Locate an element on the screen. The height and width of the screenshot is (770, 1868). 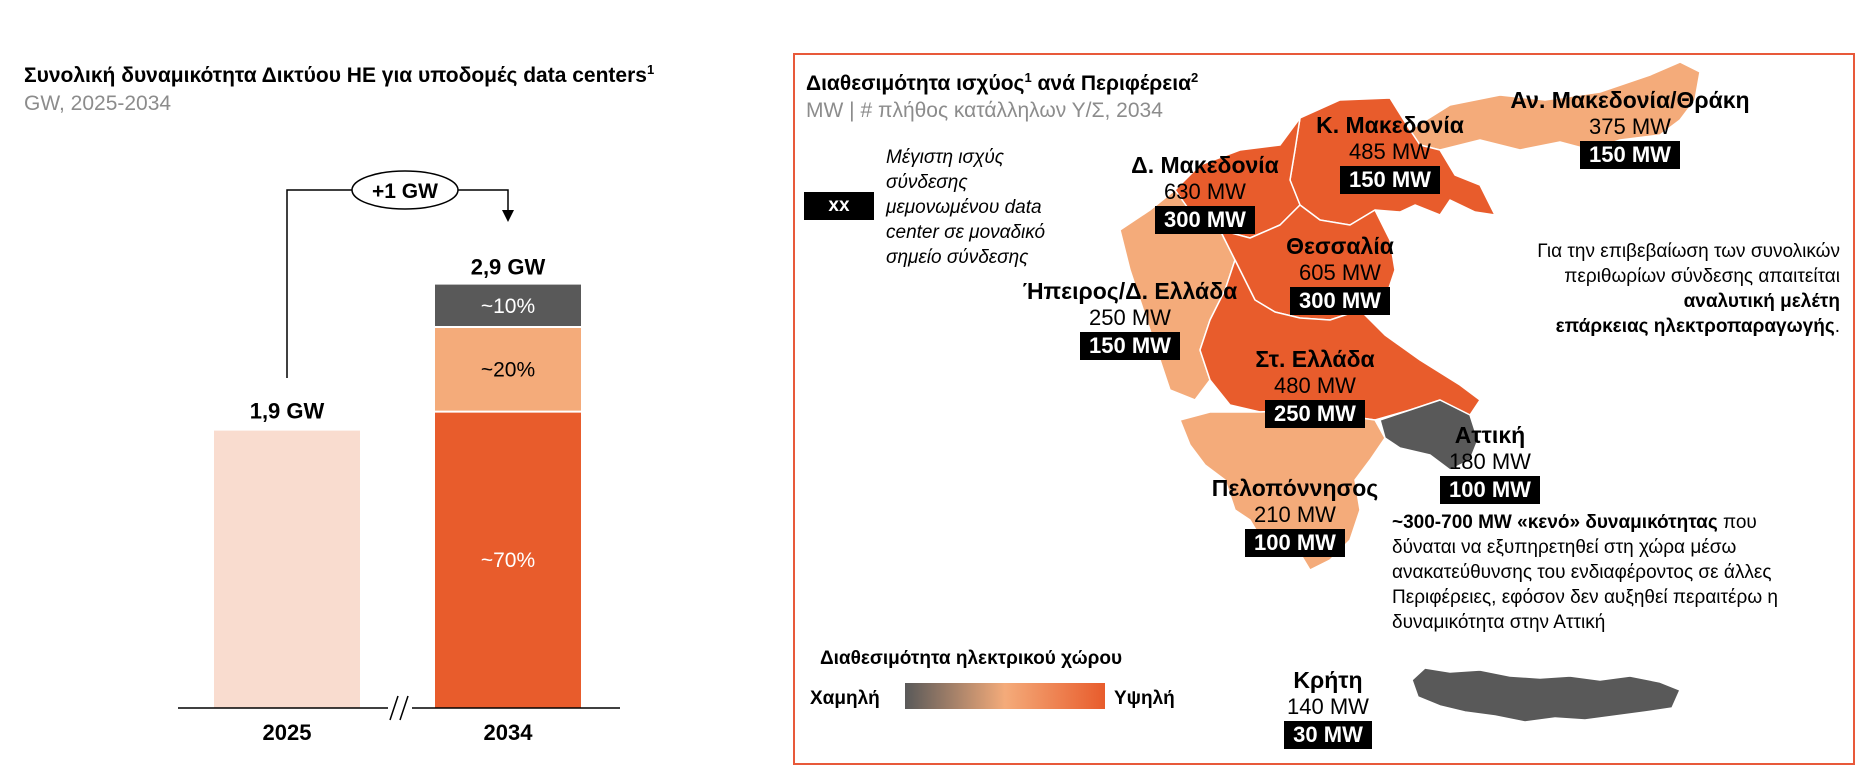
bar-2025 is located at coordinates (287, 569).